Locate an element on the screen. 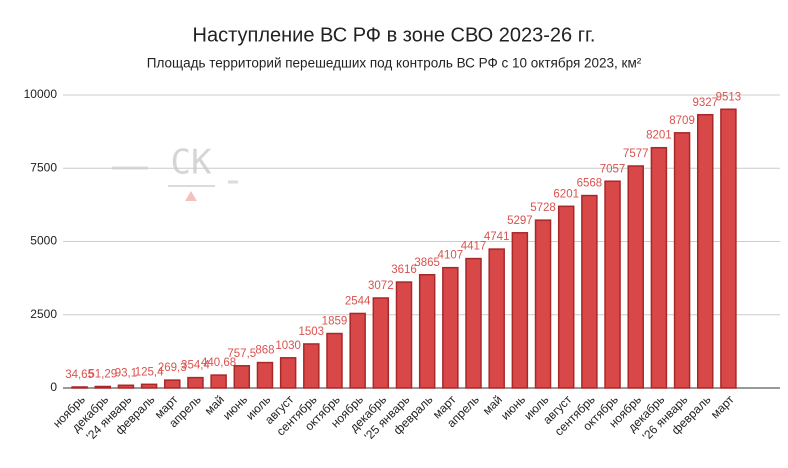 This screenshot has width=788, height=468. value-label: 8201 is located at coordinates (659, 136).